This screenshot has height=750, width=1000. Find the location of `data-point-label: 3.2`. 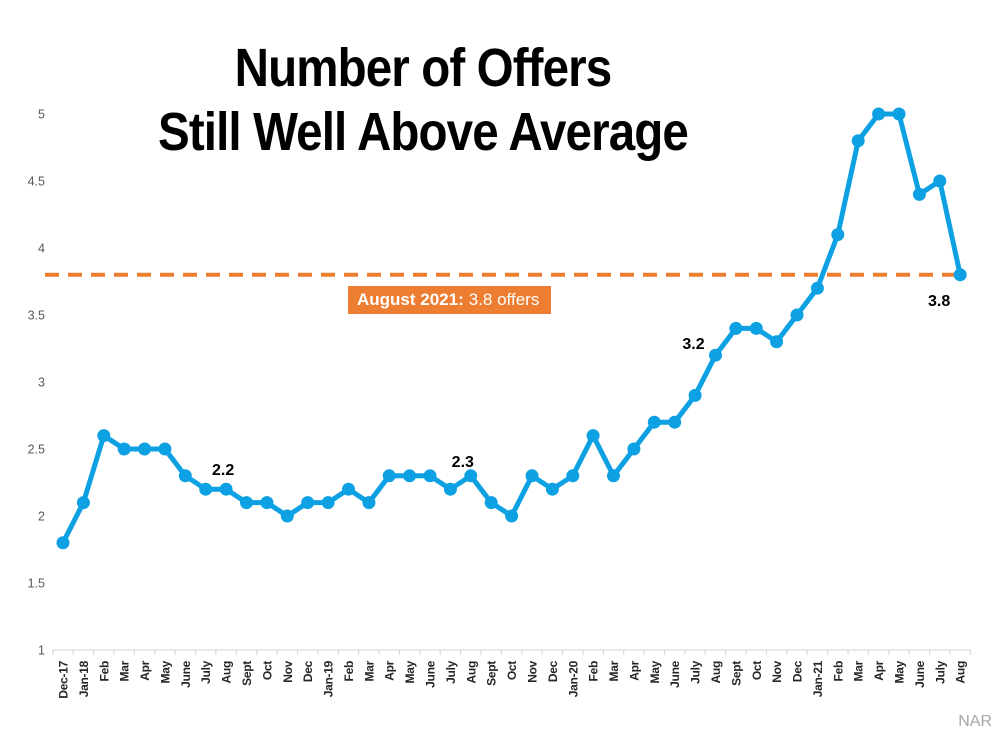

data-point-label: 3.2 is located at coordinates (693, 344).